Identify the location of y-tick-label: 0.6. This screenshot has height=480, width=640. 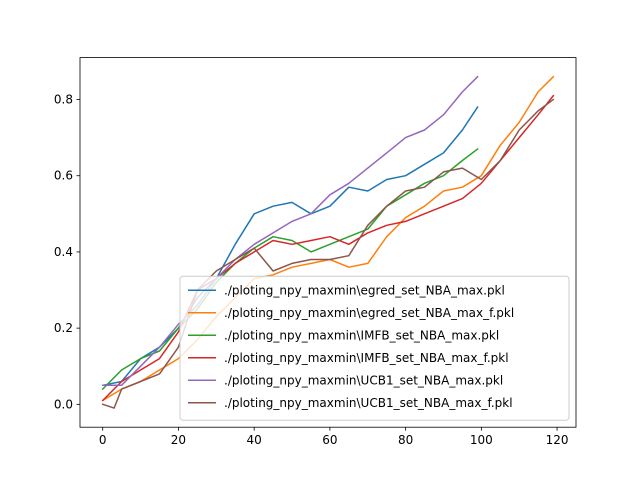
(63, 176).